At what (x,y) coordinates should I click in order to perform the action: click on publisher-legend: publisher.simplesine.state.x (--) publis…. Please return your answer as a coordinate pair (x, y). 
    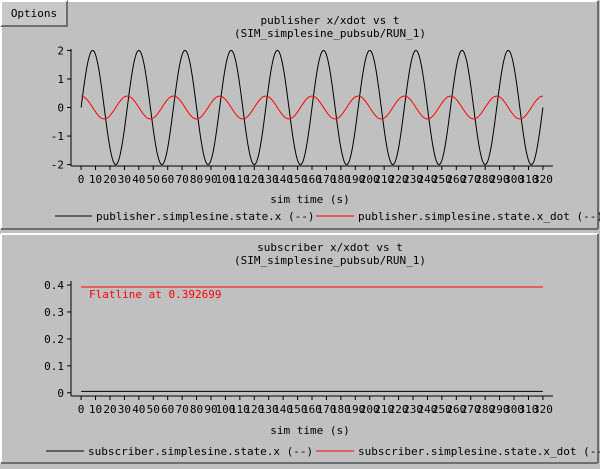
    Looking at the image, I should click on (327, 216).